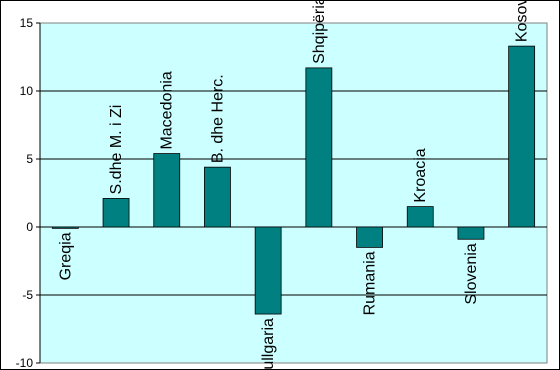  I want to click on category-label: Kroacia, so click(420, 175).